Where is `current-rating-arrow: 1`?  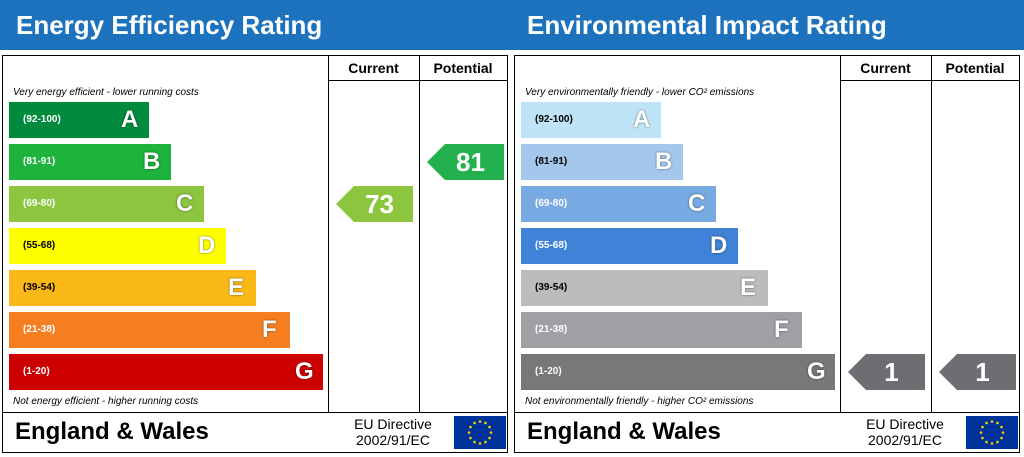
current-rating-arrow: 1 is located at coordinates (886, 372).